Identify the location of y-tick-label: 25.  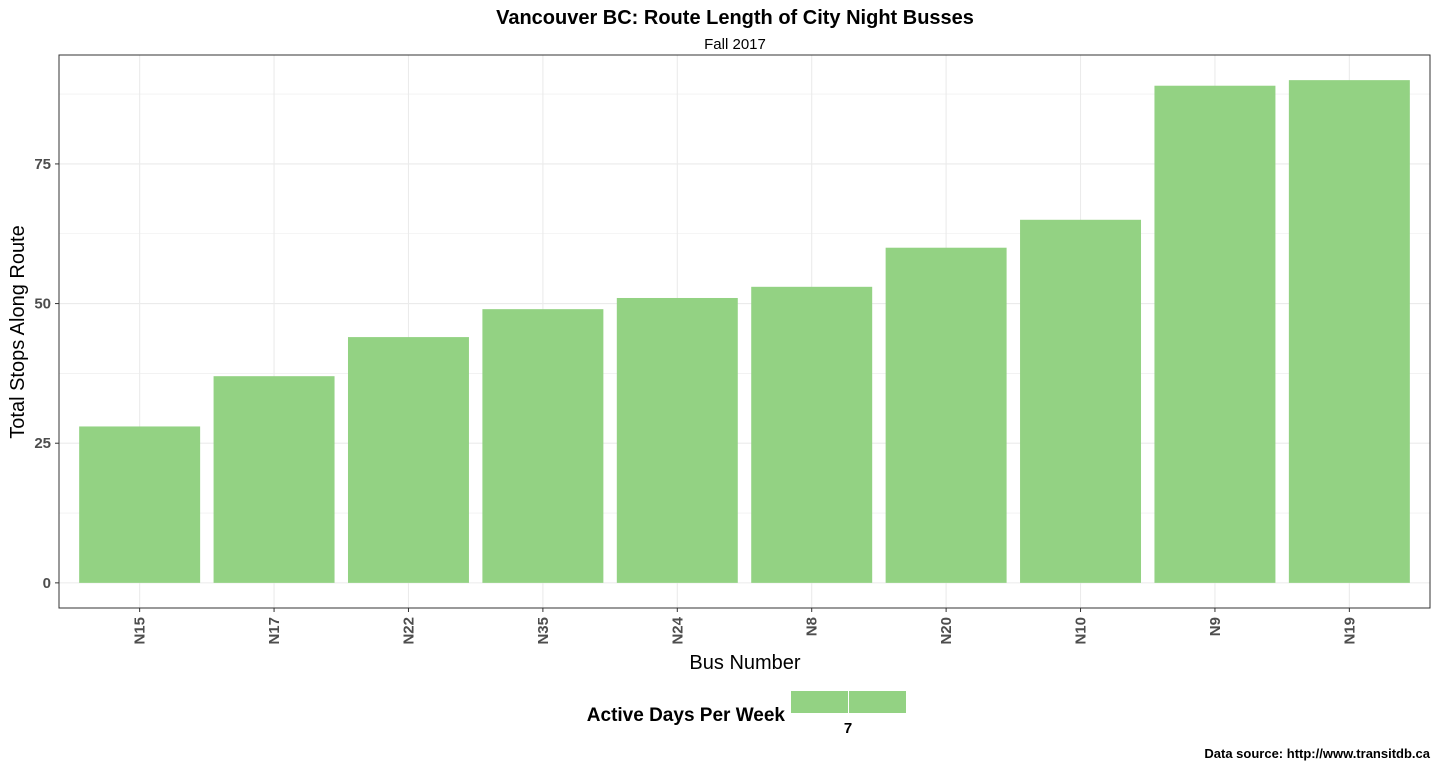
(42, 443).